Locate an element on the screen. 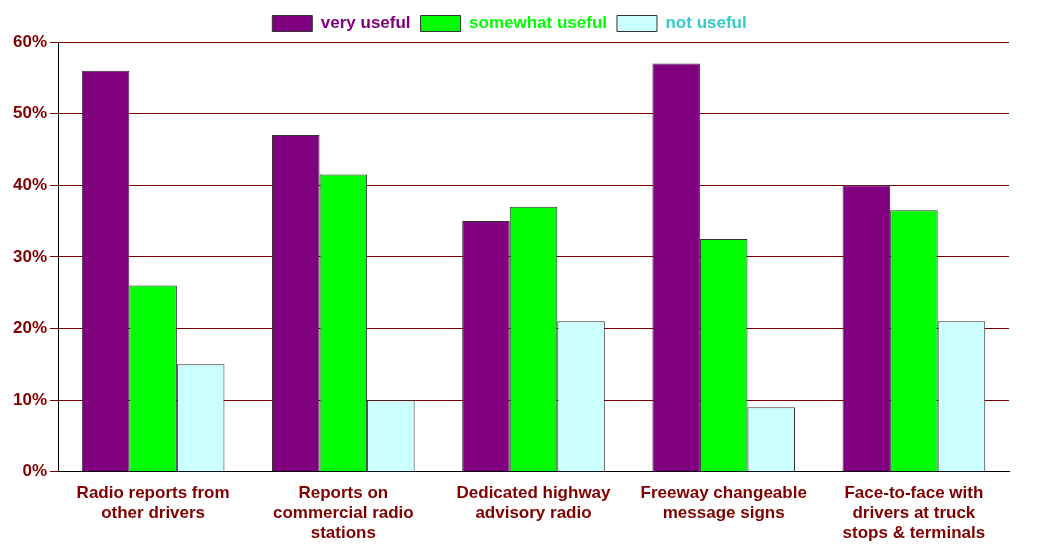 The width and height of the screenshot is (1039, 552). legend-label: very useful is located at coordinates (365, 23).